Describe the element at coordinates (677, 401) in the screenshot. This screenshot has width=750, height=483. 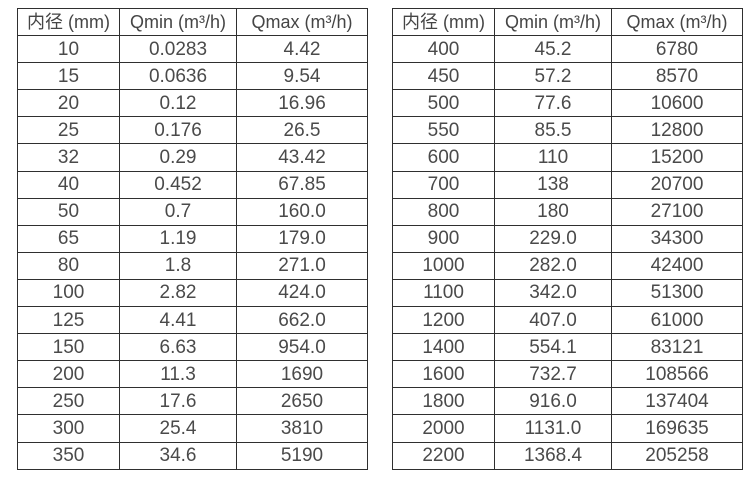
I see `table-cell: 137404` at that location.